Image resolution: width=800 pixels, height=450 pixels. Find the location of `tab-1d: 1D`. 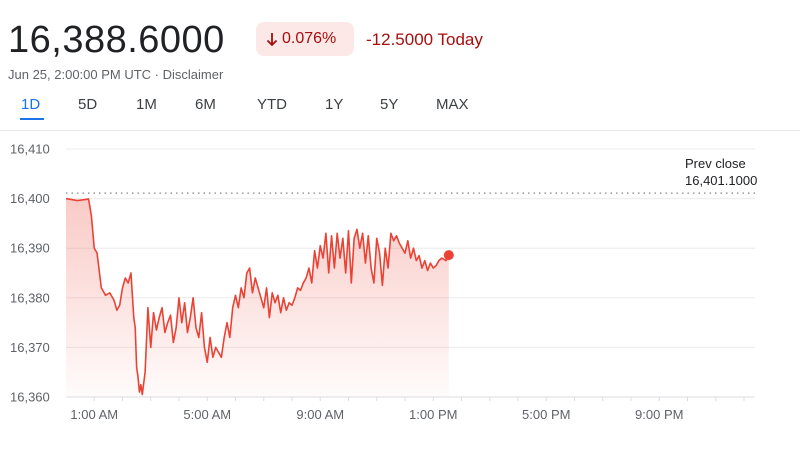

tab-1d: 1D is located at coordinates (31, 104).